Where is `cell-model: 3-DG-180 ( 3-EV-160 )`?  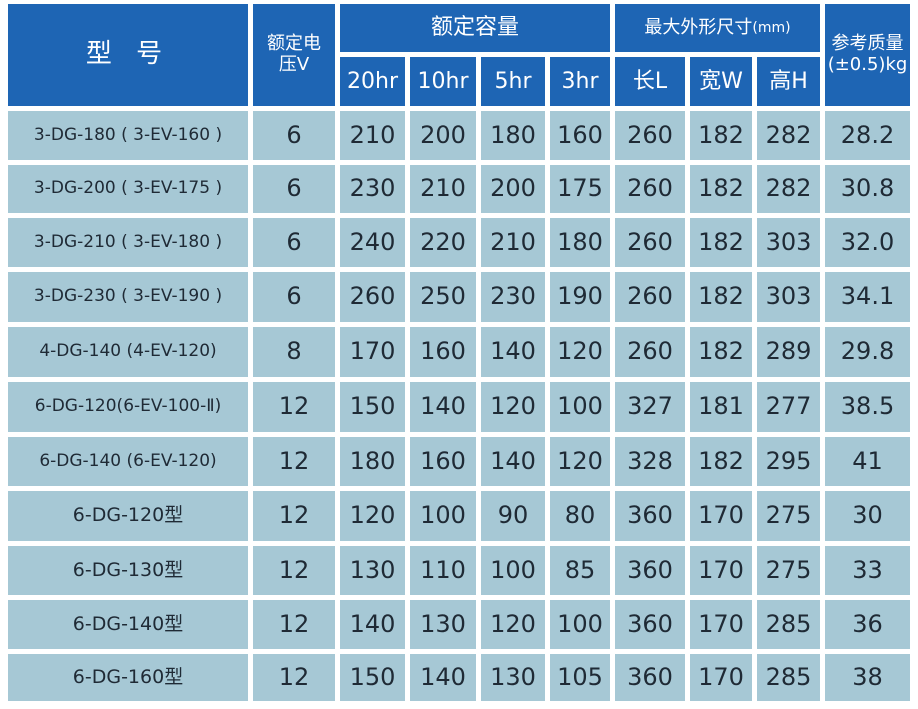
cell-model: 3-DG-180 ( 3-EV-160 ) is located at coordinates (128, 135).